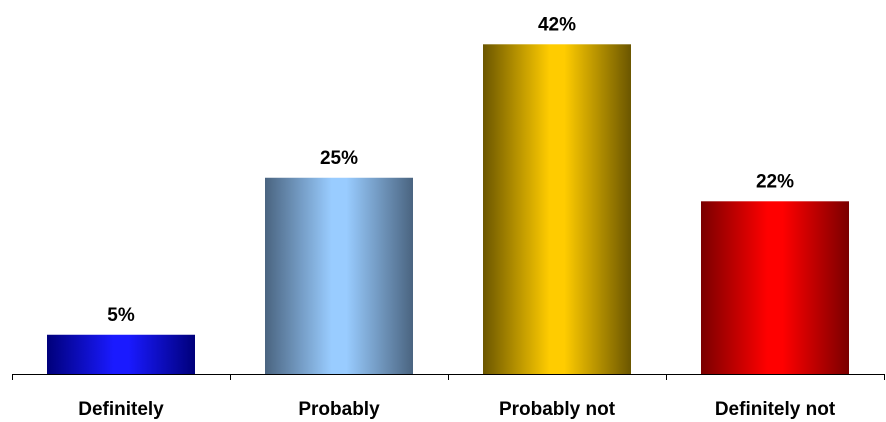  What do you see at coordinates (775, 287) in the screenshot?
I see `bar-definitely-not` at bounding box center [775, 287].